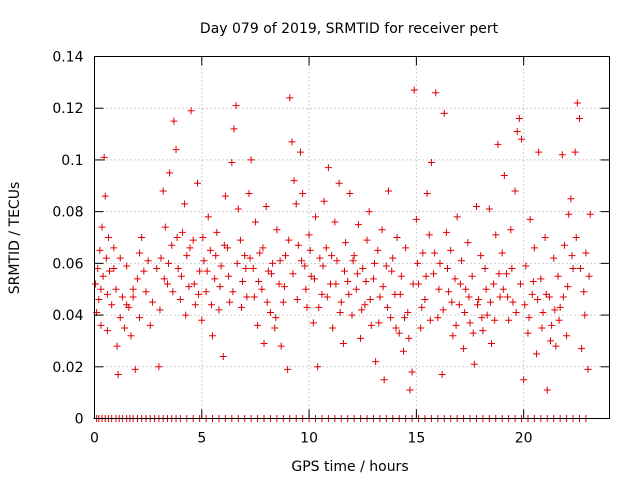 Image resolution: width=640 pixels, height=480 pixels. Describe the element at coordinates (79, 420) in the screenshot. I see `y-tick-label: 0` at that location.